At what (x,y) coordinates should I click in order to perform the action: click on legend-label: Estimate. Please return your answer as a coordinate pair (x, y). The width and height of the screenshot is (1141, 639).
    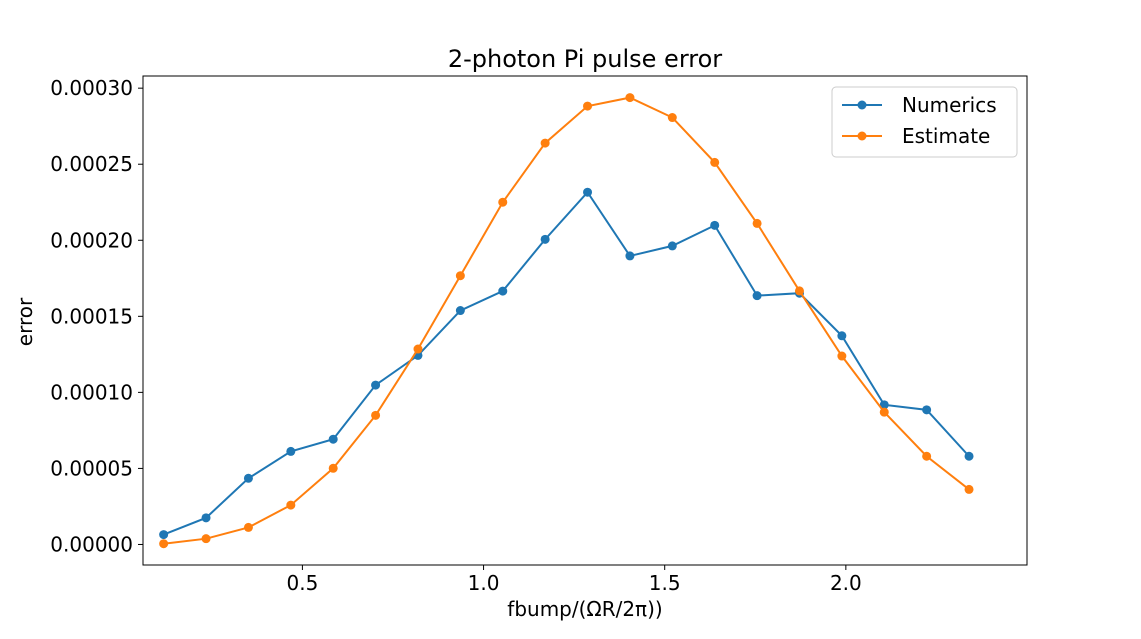
    Looking at the image, I should click on (946, 136).